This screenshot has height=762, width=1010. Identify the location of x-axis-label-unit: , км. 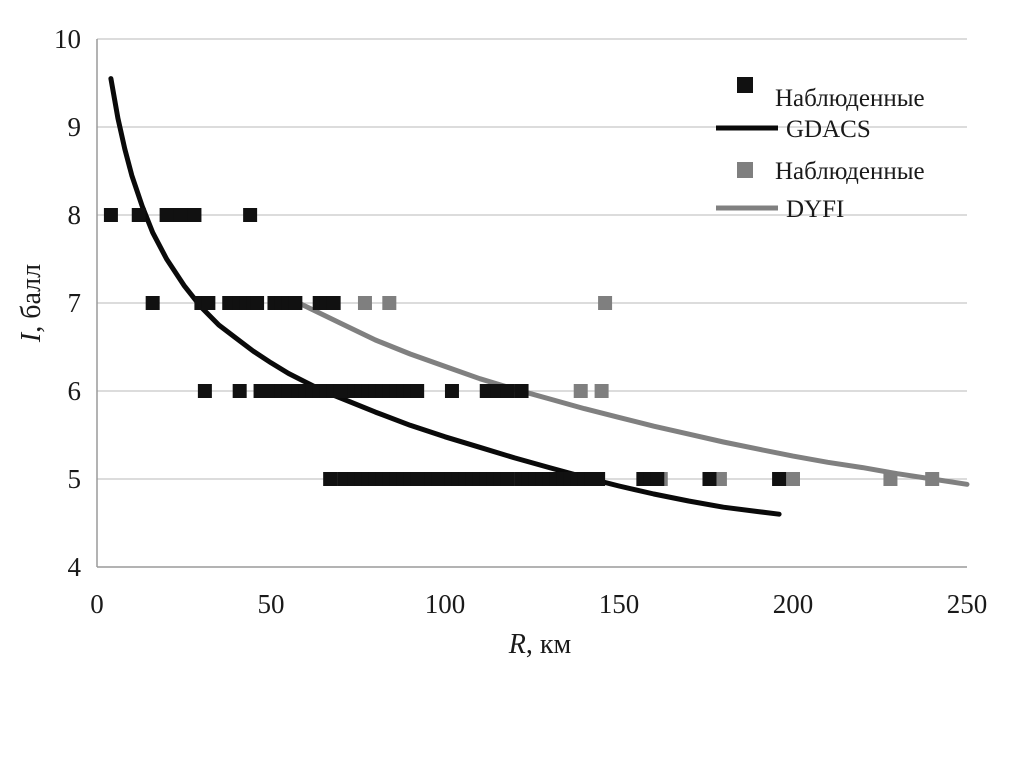
(549, 644).